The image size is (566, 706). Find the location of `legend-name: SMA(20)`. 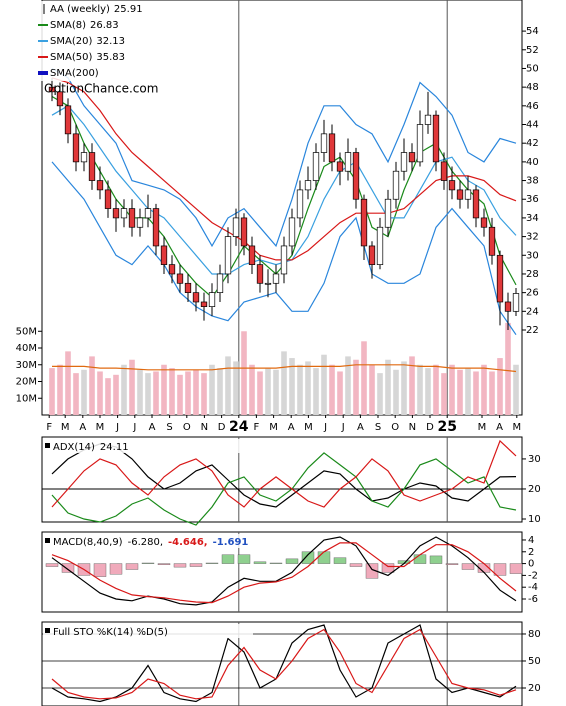

legend-name: SMA(20) is located at coordinates (71, 41).